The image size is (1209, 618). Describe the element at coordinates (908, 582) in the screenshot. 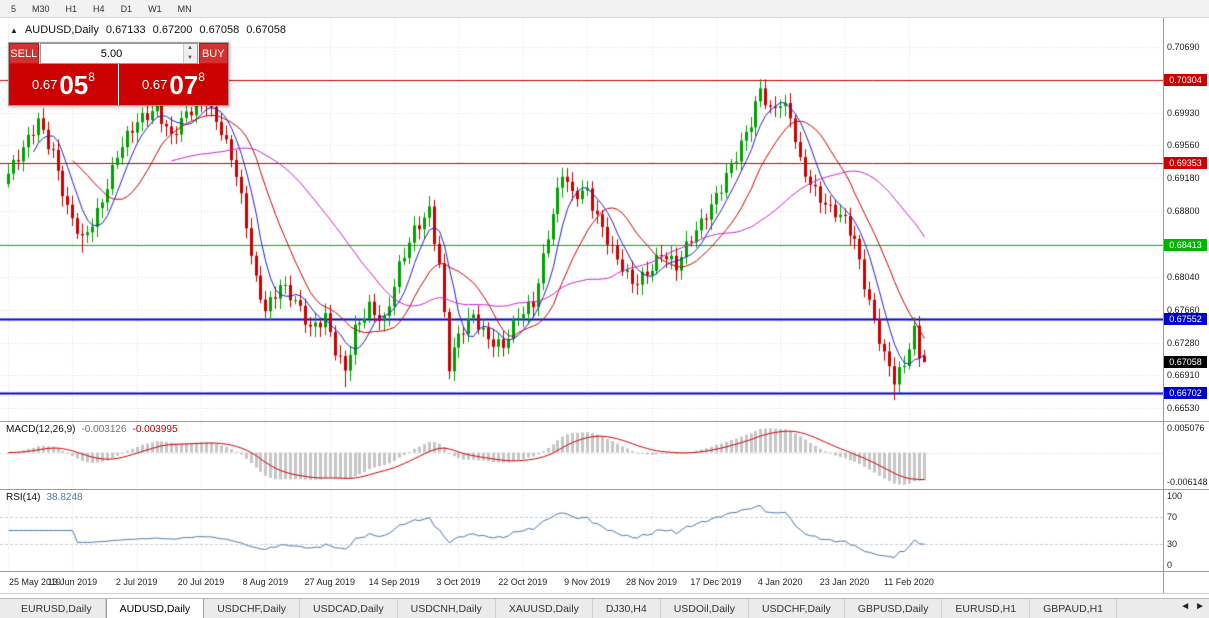

I see `time-axis-label: 11 Feb 2020` at that location.